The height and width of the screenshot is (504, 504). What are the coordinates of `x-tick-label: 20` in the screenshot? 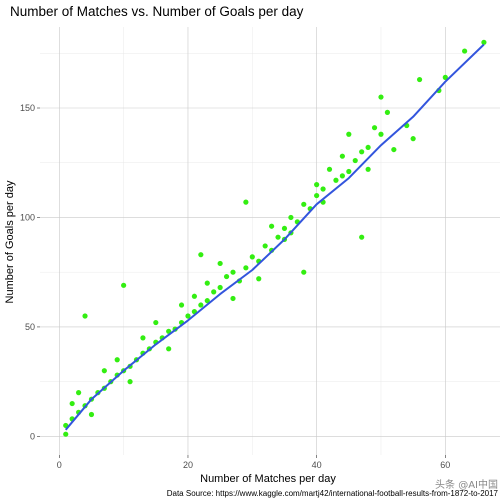 It's located at (188, 465).